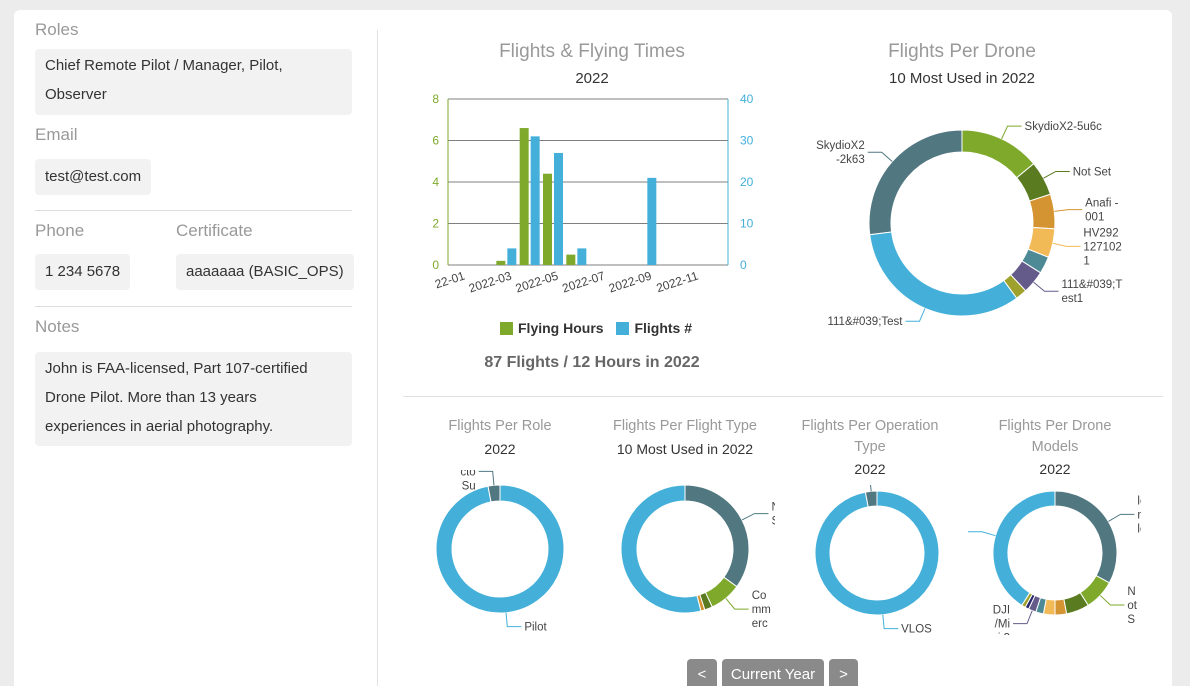 The width and height of the screenshot is (1190, 686). Describe the element at coordinates (500, 426) in the screenshot. I see `role-chart-title: Flights Per Role` at that location.